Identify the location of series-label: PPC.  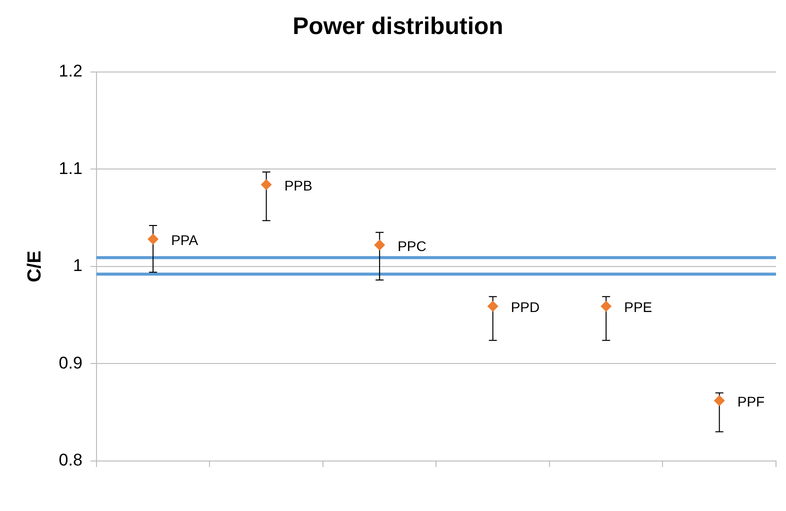
(412, 246).